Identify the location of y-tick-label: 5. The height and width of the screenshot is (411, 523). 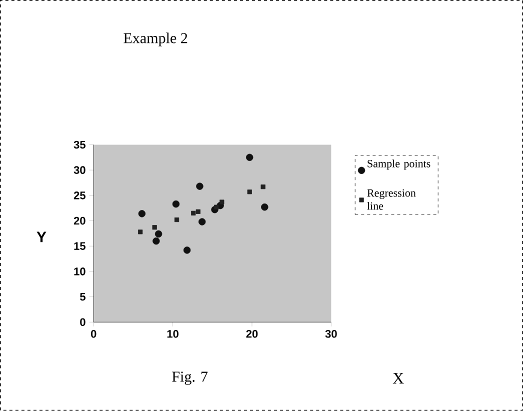
(83, 297).